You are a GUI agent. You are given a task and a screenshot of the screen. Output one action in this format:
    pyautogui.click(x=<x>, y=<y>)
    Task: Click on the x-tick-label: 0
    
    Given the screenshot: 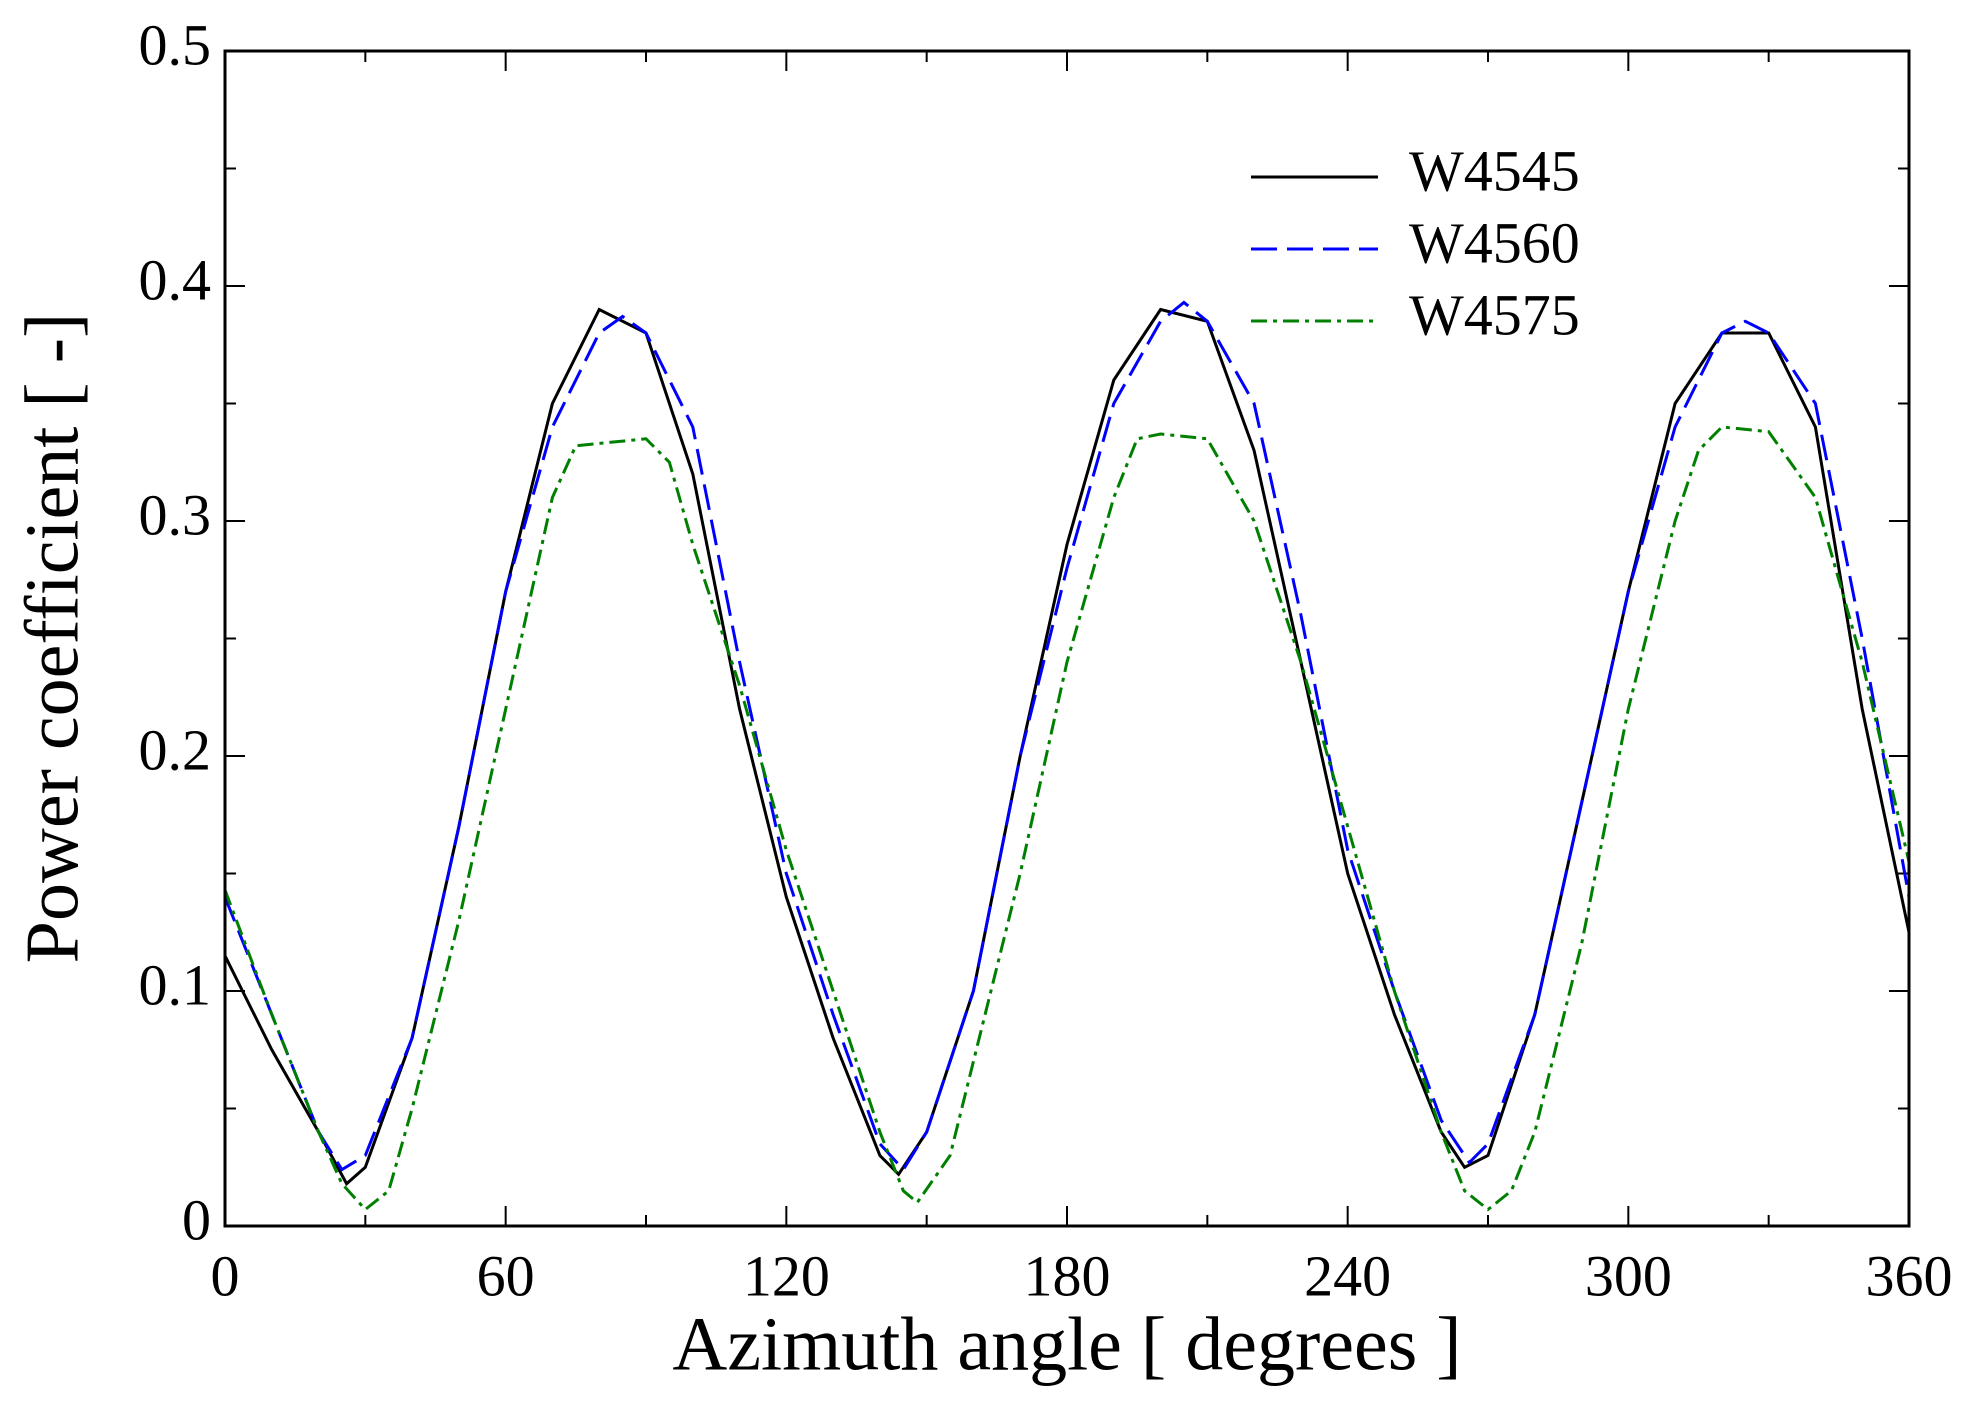 What is the action you would take?
    pyautogui.click(x=225, y=1275)
    